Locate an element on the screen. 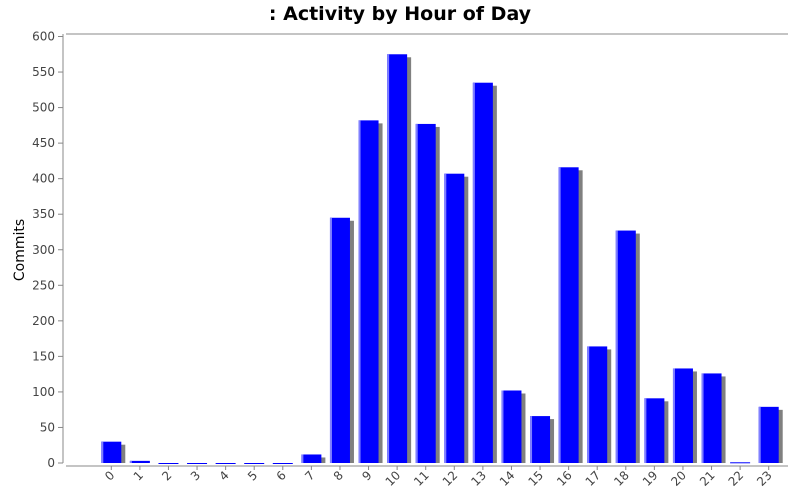 Image resolution: width=800 pixels, height=500 pixels. x-tick-label: 2 is located at coordinates (166, 475).